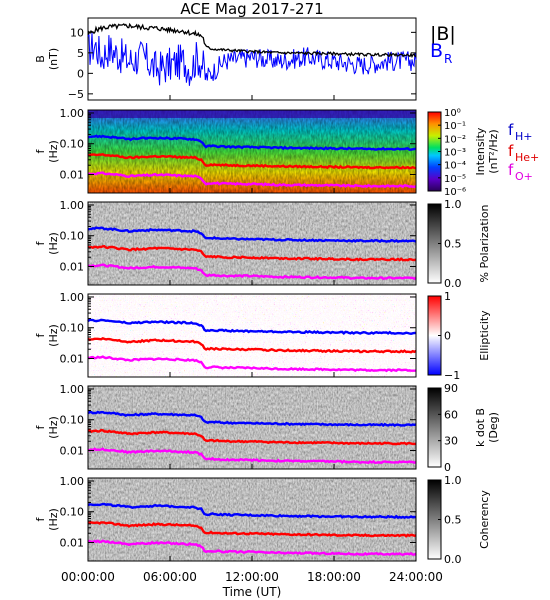  I want to click on colorbar-label-line: % Polarization, so click(484, 244).